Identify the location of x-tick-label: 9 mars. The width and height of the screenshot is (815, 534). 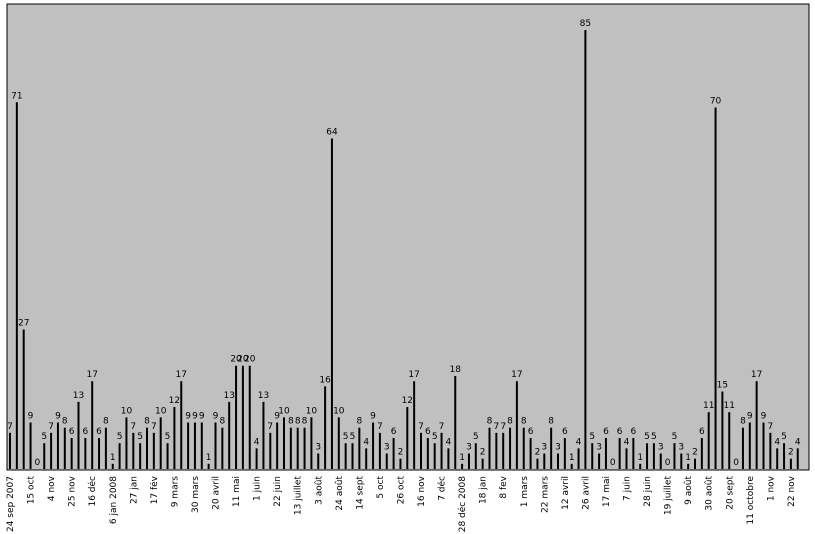
(175, 492).